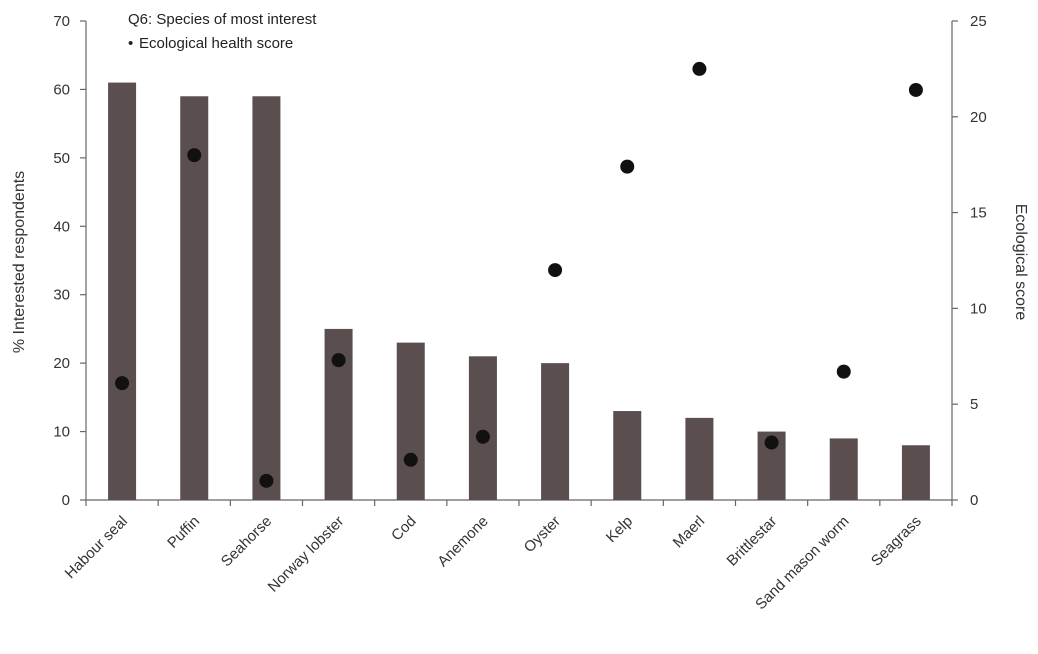  Describe the element at coordinates (61, 158) in the screenshot. I see `y-tick-label: 50` at that location.